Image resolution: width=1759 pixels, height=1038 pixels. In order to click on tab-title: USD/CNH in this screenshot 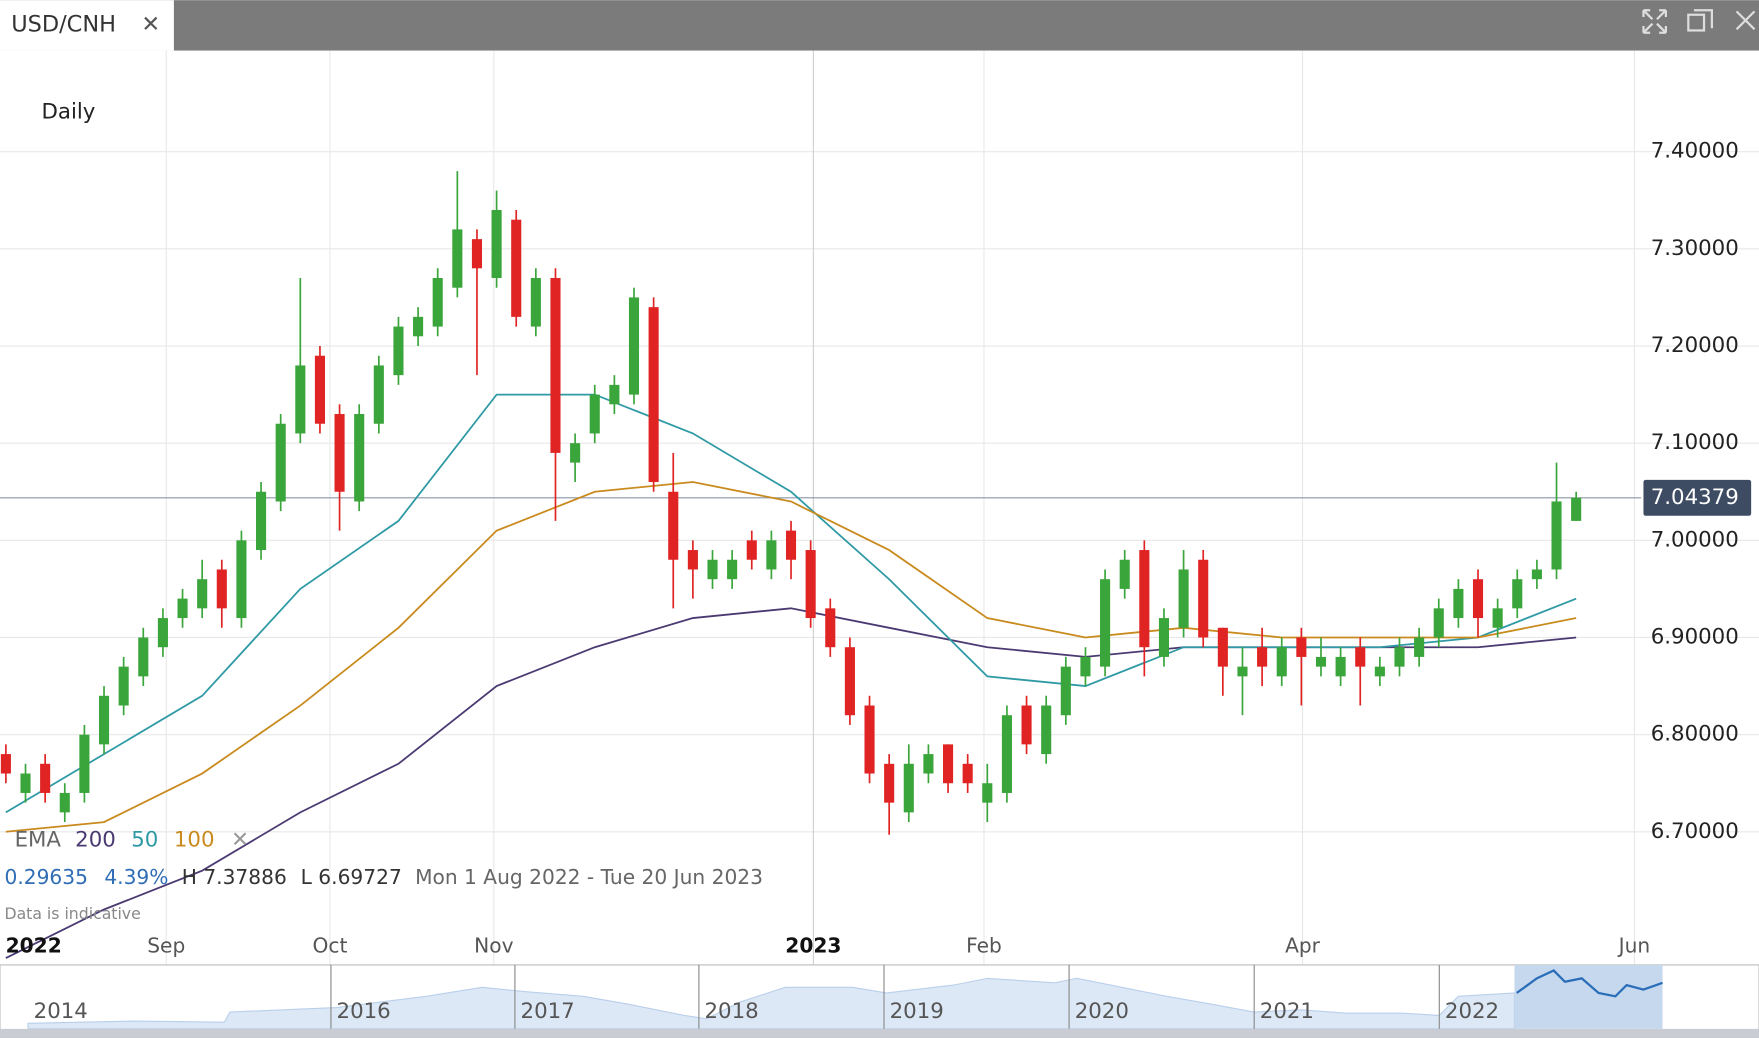, I will do `click(63, 24)`.